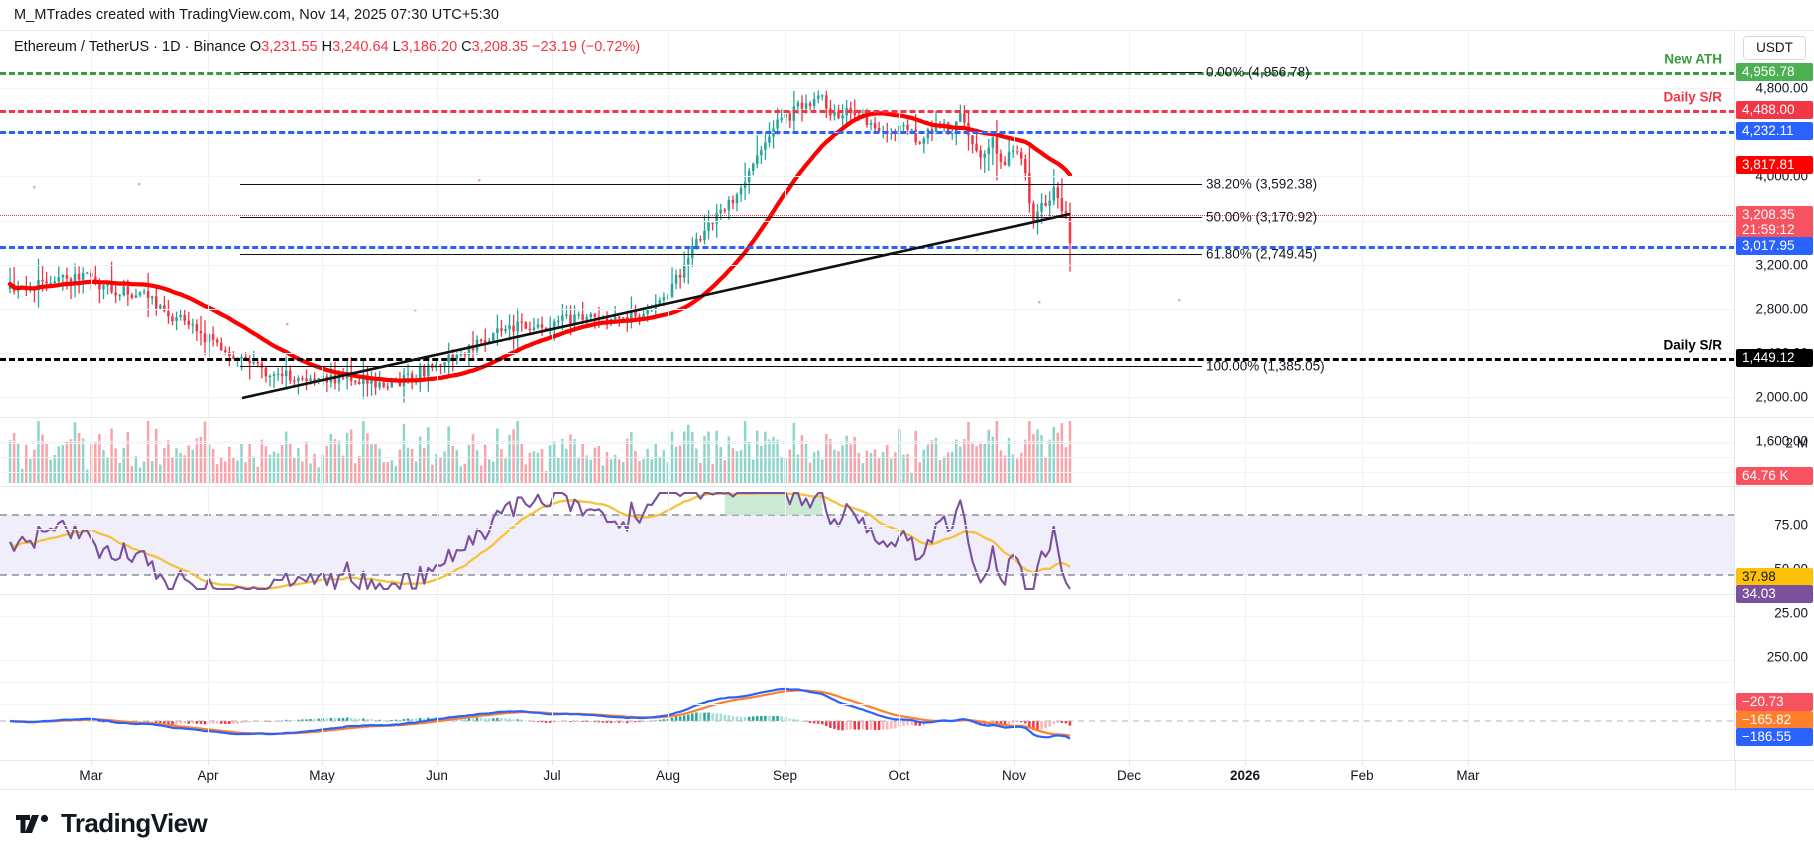  What do you see at coordinates (1774, 594) in the screenshot?
I see `indicator-axis-badge: 34.03` at bounding box center [1774, 594].